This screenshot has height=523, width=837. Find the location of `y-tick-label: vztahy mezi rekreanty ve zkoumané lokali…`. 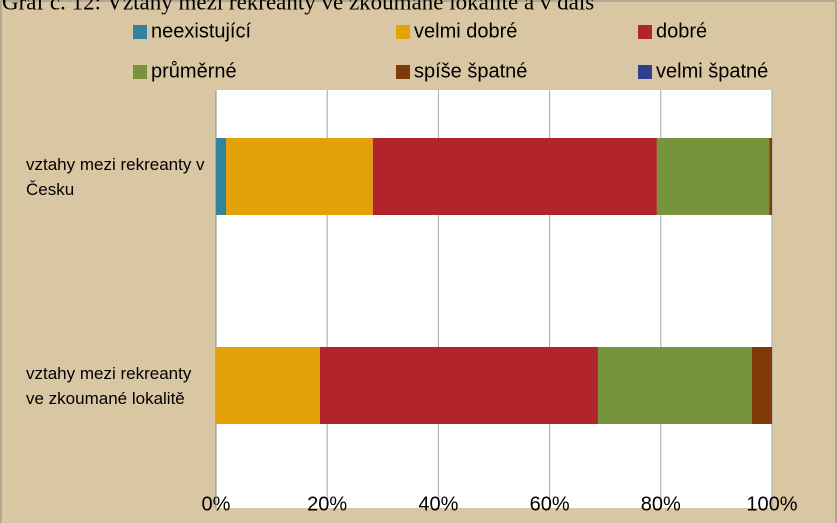

y-tick-label: vztahy mezi rekreanty ve zkoumané lokali… is located at coordinates (109, 385).